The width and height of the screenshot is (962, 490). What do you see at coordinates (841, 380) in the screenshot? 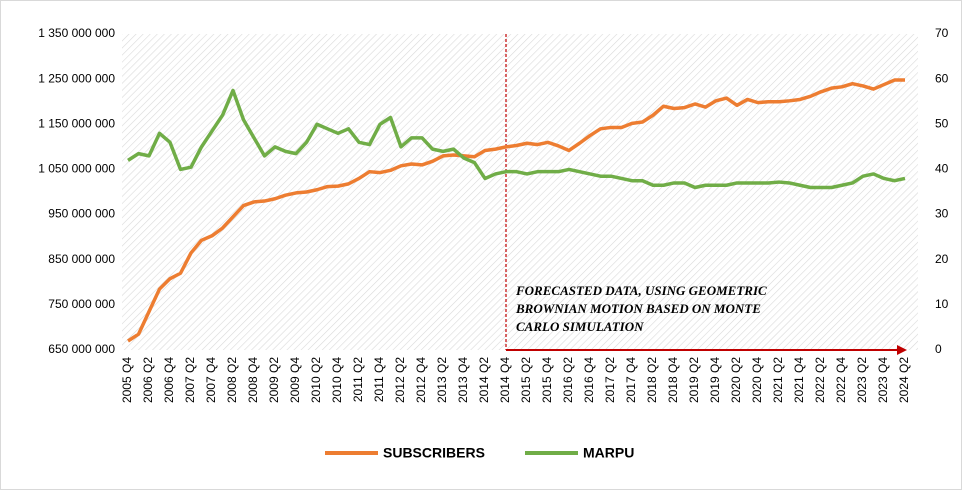
I see `x-tick-label: 2022 Q4` at bounding box center [841, 380].